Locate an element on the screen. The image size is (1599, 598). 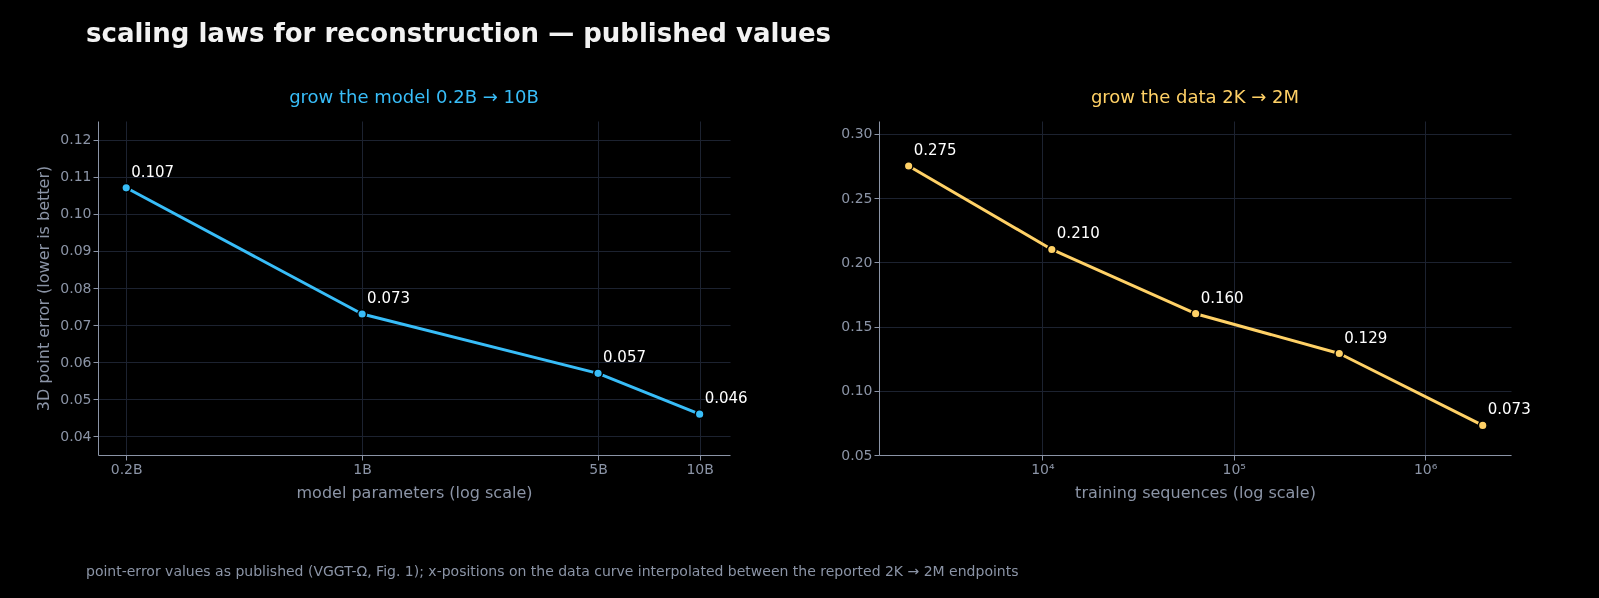
y-tick-label: 0.08 is located at coordinates (76, 287).